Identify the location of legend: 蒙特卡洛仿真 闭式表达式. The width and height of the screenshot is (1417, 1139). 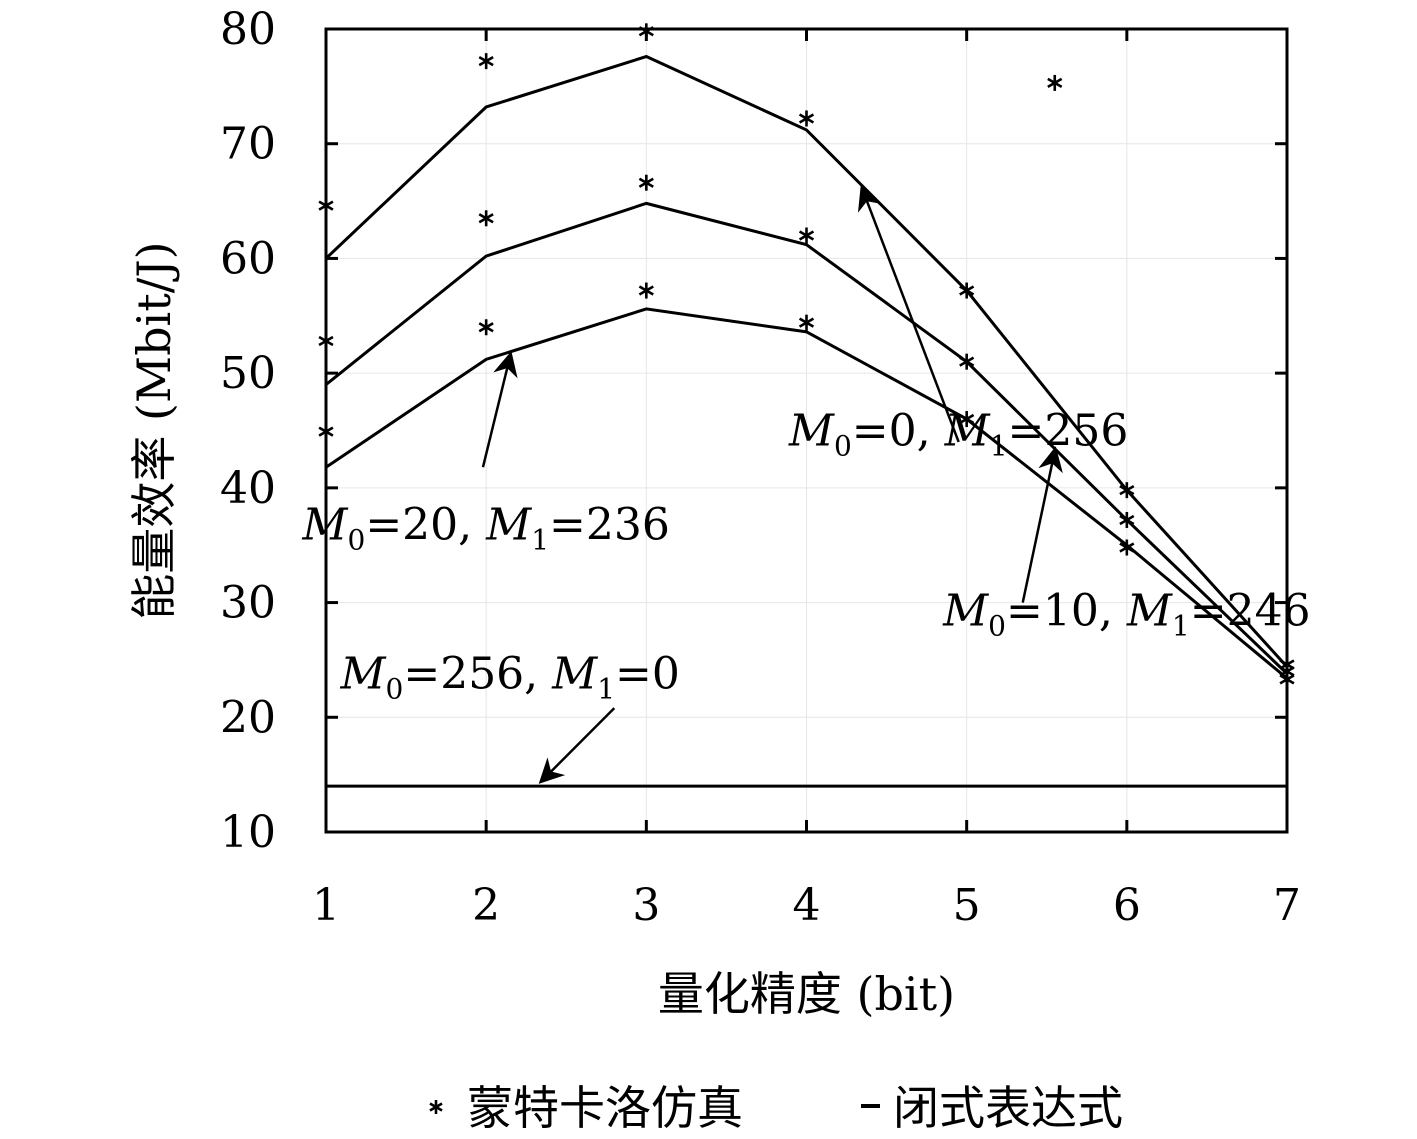
(776, 1108).